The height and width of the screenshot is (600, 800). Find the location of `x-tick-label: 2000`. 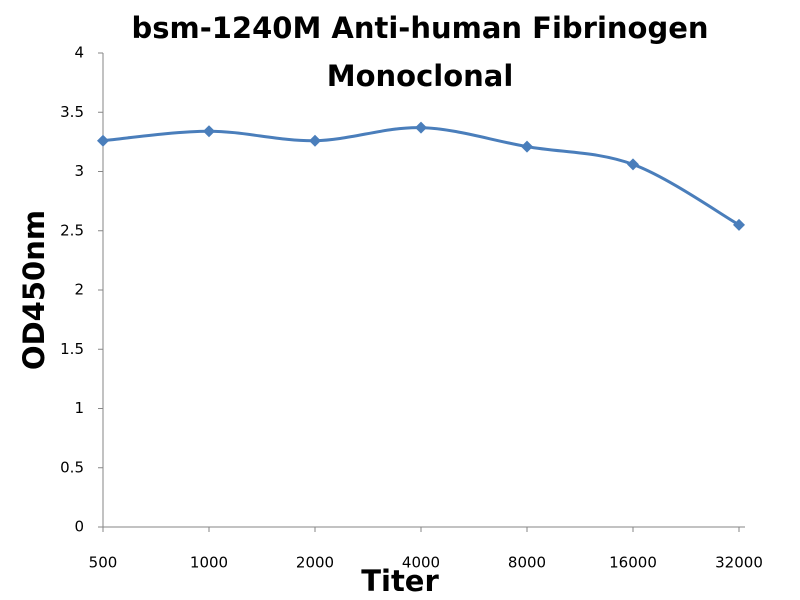

x-tick-label: 2000 is located at coordinates (315, 563).